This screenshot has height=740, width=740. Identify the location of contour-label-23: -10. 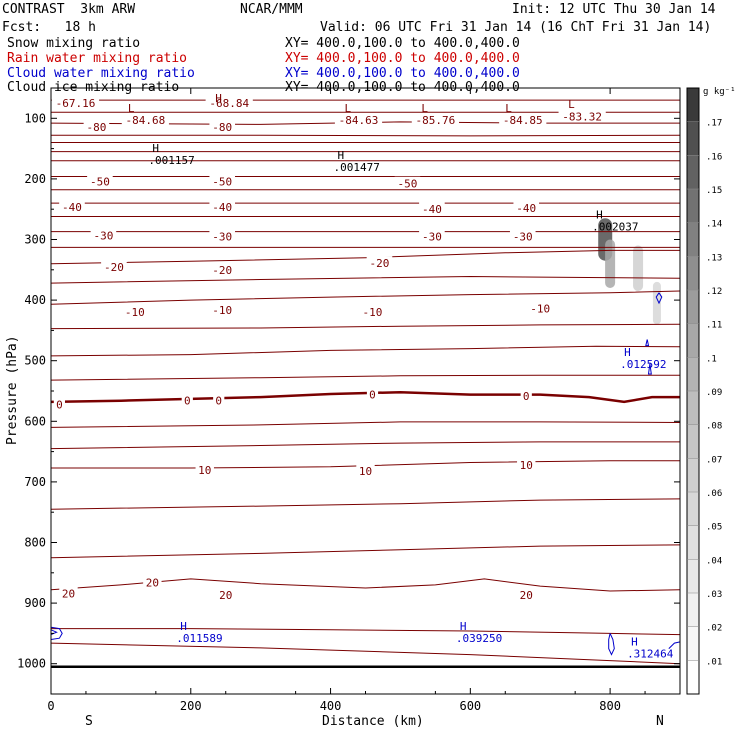
(135, 312).